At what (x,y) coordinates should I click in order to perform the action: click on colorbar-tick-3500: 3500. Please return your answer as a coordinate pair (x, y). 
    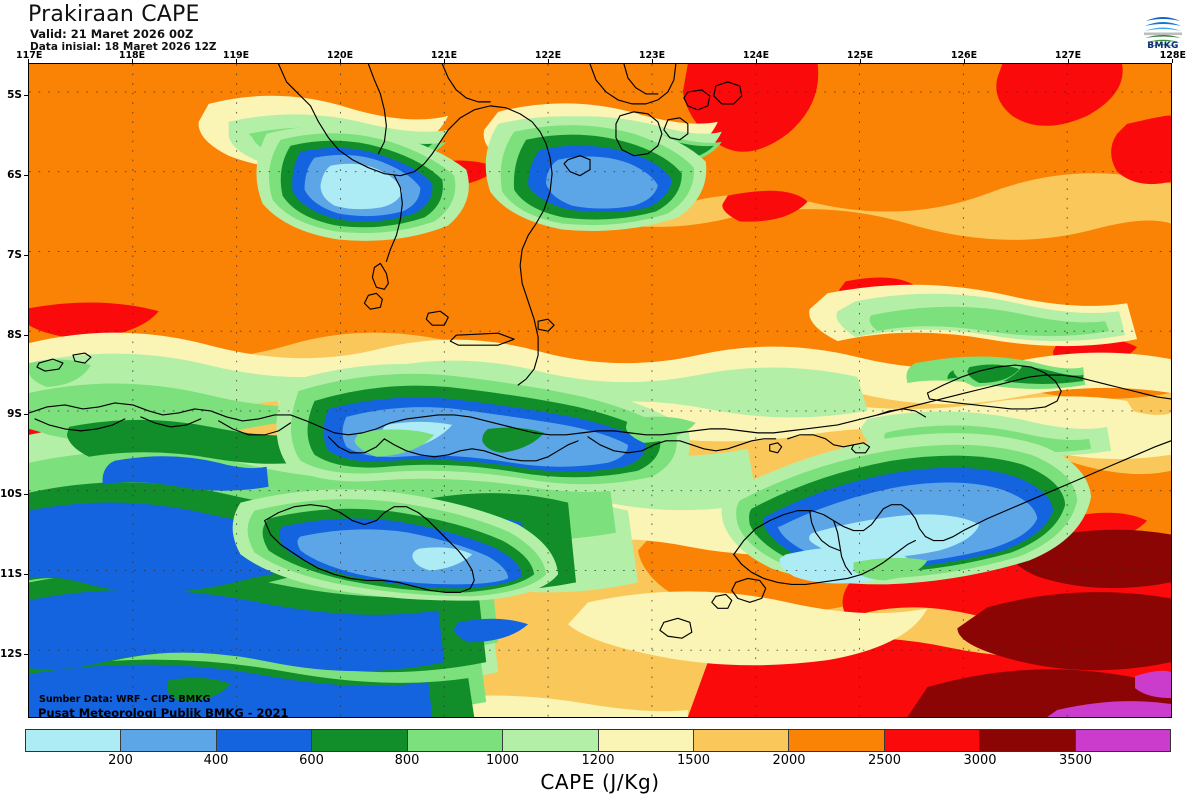
    Looking at the image, I should click on (1075, 760).